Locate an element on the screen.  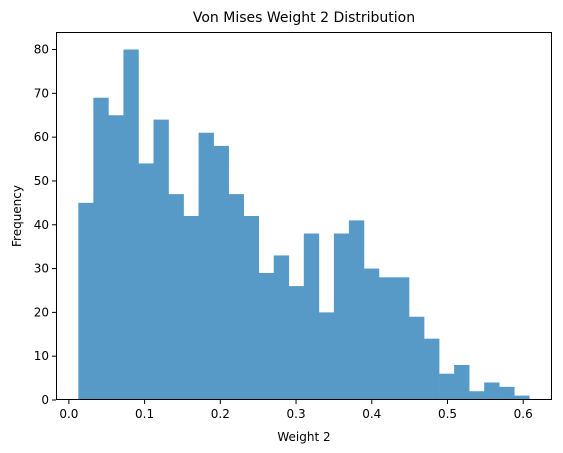
y-tick-label: 20 is located at coordinates (41, 312).